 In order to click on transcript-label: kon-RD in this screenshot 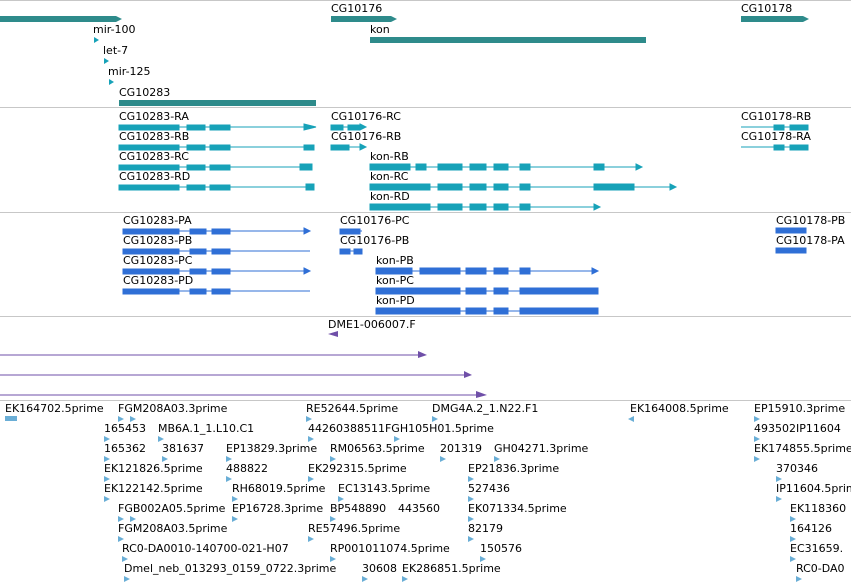, I will do `click(390, 196)`.